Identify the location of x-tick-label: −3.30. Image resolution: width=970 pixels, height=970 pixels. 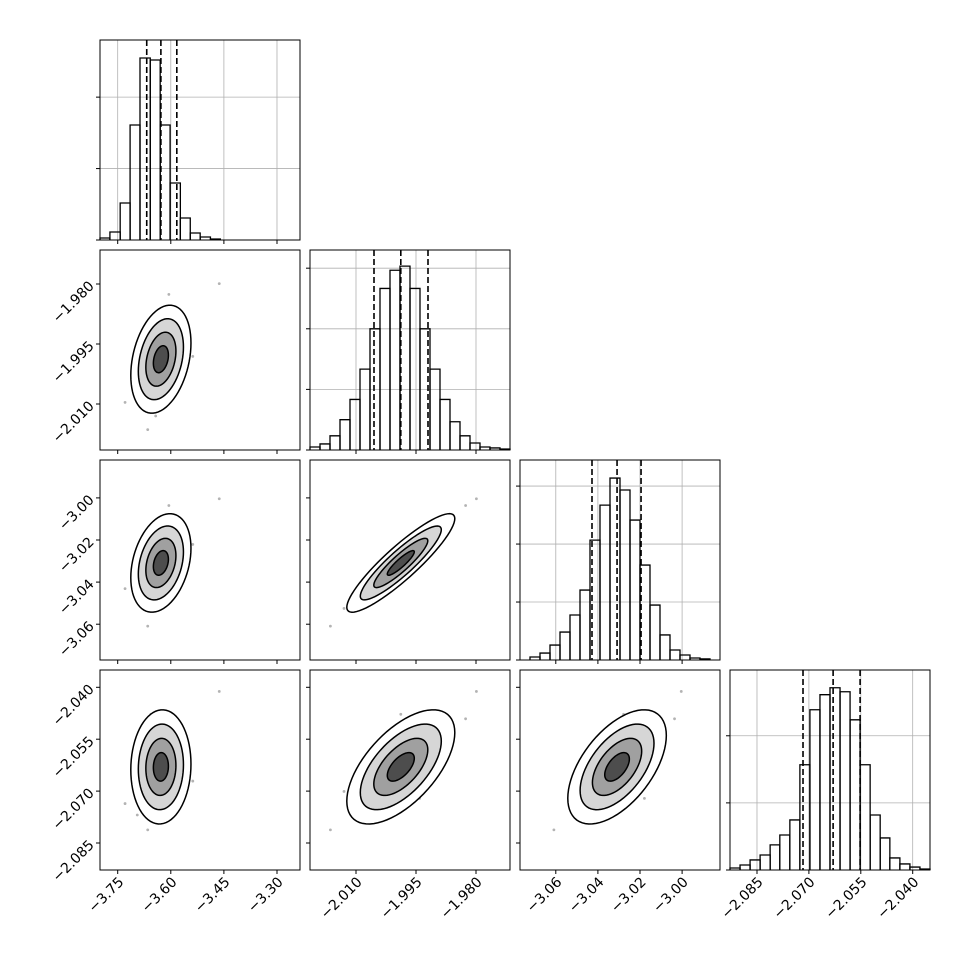
(266, 895).